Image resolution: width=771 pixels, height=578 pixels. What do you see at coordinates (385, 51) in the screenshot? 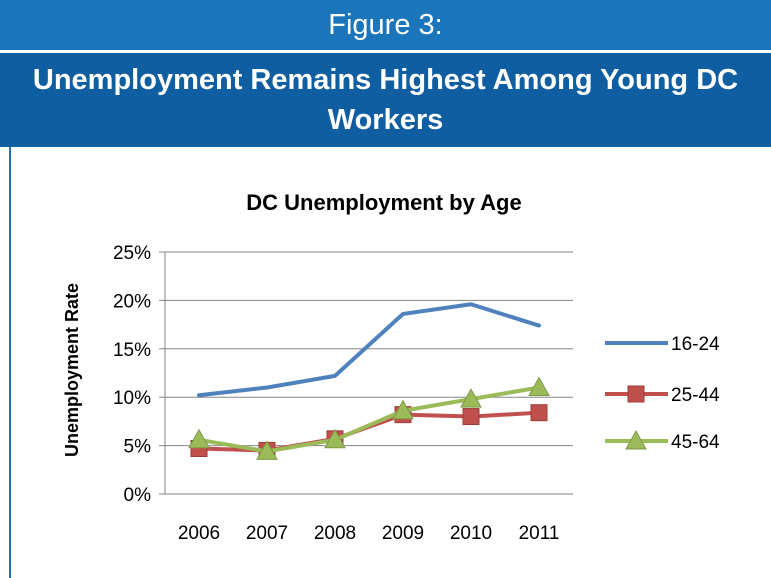
I see `header-divider` at bounding box center [385, 51].